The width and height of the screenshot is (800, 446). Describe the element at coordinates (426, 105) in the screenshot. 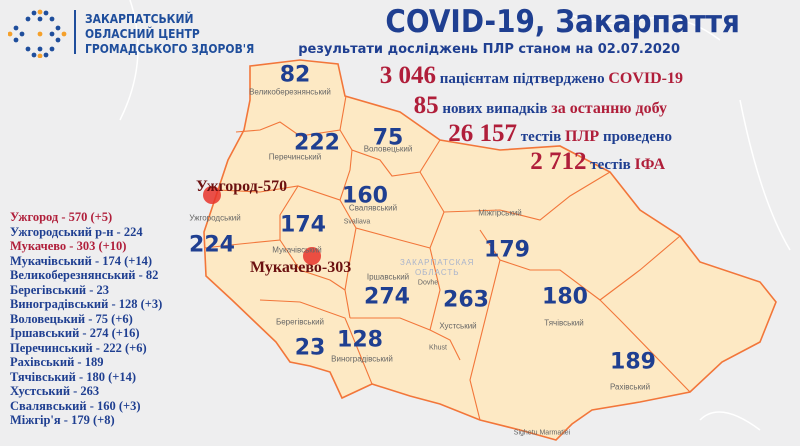

I see `stat-value: 85` at that location.